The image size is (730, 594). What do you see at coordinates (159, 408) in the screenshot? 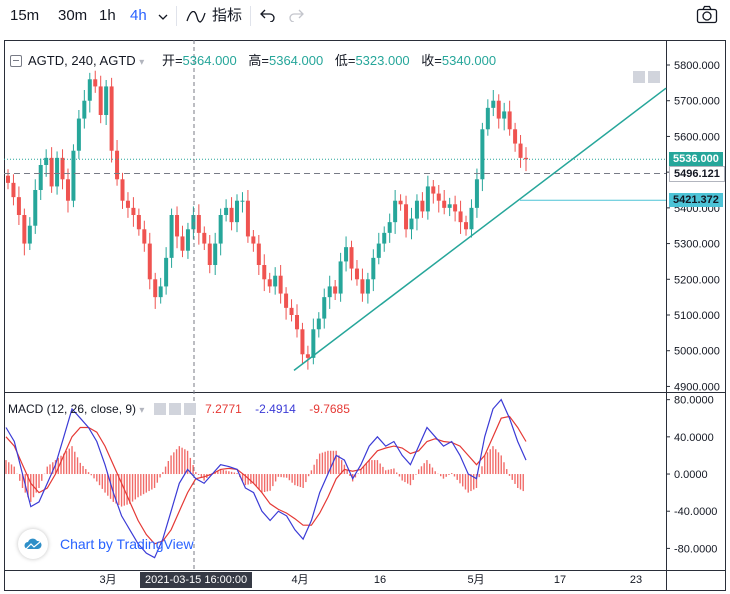
I see `macd-visibility-icon` at bounding box center [159, 408].